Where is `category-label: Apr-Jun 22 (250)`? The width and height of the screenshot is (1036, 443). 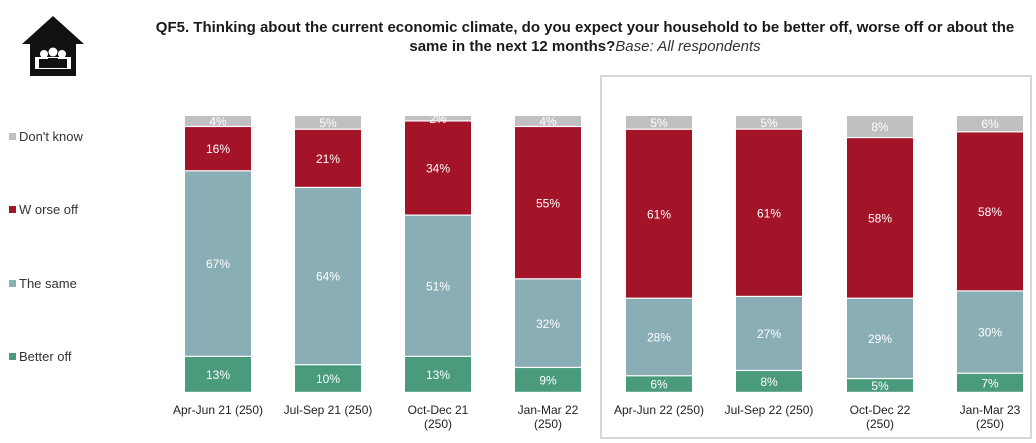 category-label: Apr-Jun 22 (250) is located at coordinates (659, 410).